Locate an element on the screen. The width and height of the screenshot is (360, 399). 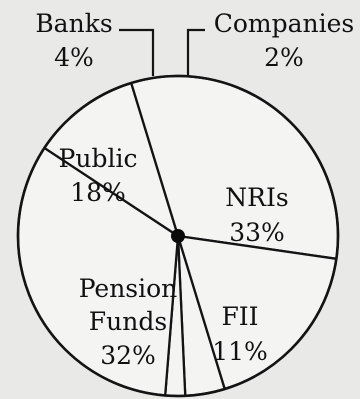
nris-name-label: NRIs is located at coordinates (256, 197).